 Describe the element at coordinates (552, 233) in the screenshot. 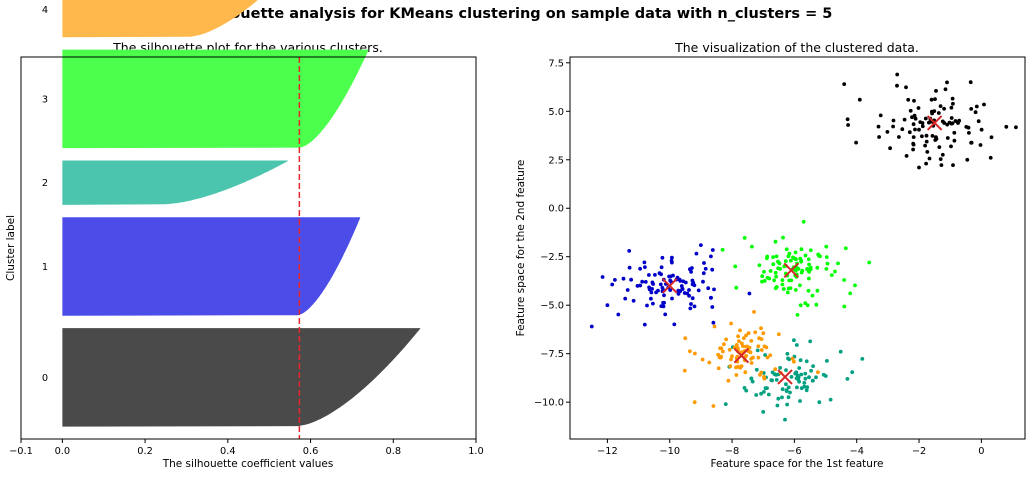

I see `scatter-y-ticks: −10.0 −7.5 −5.0 −2.5 0.0 2.5 5.0 7.5` at that location.